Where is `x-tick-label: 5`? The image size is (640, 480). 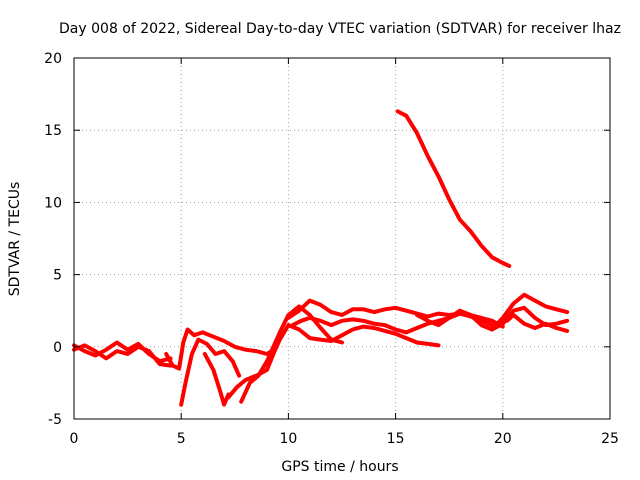 x-tick-label: 5 is located at coordinates (181, 439).